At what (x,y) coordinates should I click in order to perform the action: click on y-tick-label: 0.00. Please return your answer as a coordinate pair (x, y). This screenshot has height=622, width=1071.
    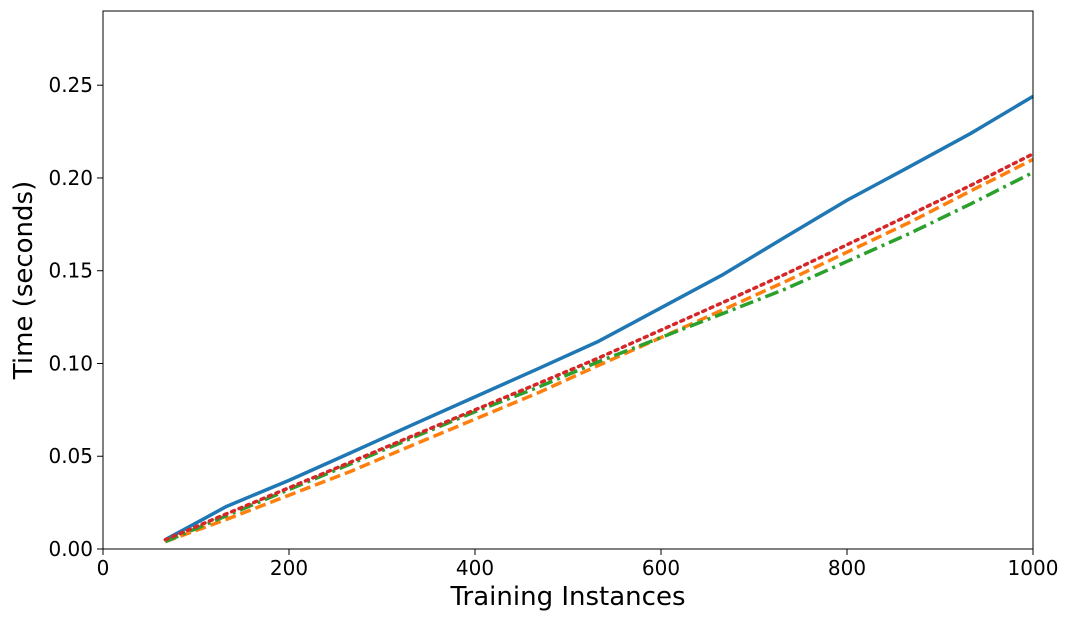
    Looking at the image, I should click on (70, 549).